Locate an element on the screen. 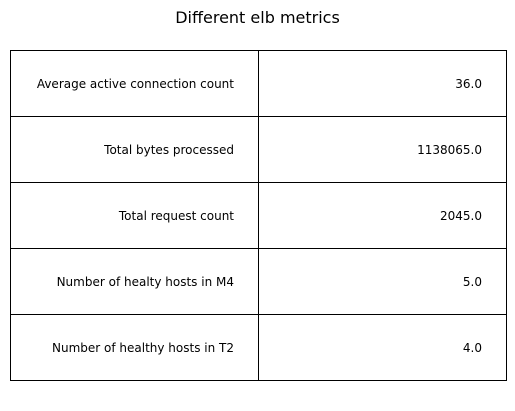  metric-label: Number of healthy hosts in T2 is located at coordinates (134, 347).